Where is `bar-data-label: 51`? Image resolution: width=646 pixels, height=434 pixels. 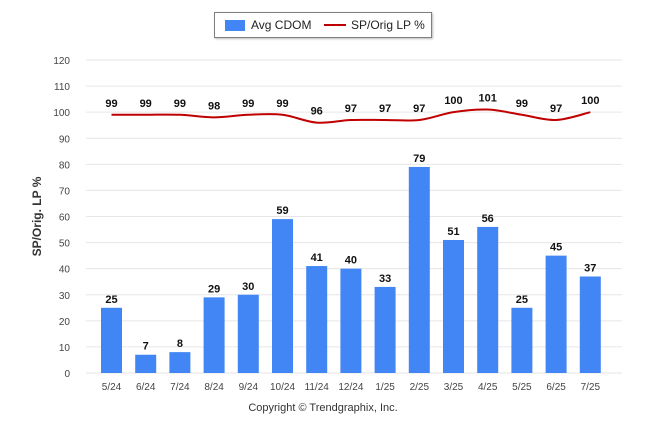
bar-data-label: 51 is located at coordinates (453, 232).